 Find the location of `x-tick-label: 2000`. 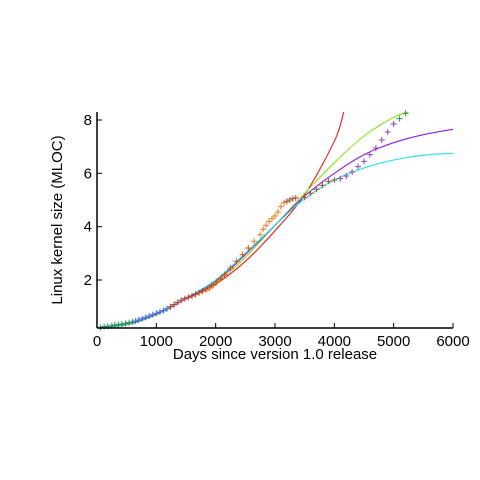

x-tick-label: 2000 is located at coordinates (215, 341).